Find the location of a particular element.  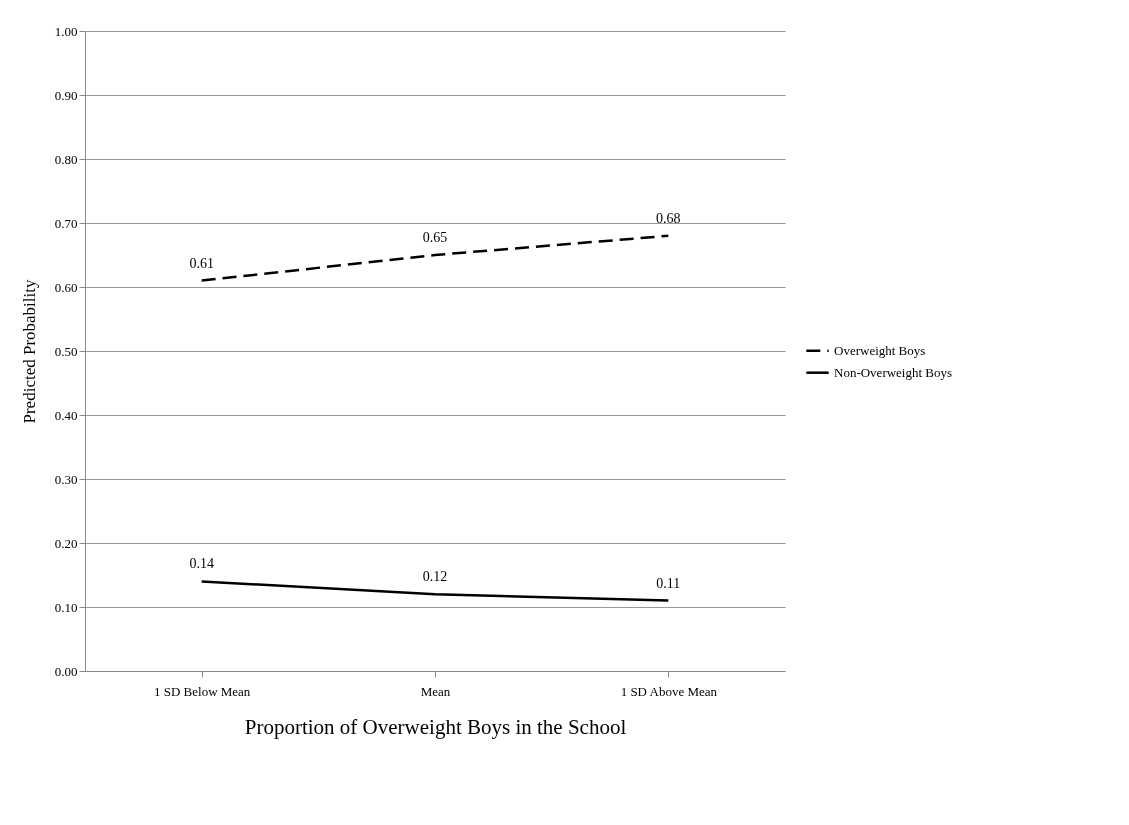

data-label: 0.68 is located at coordinates (668, 218).